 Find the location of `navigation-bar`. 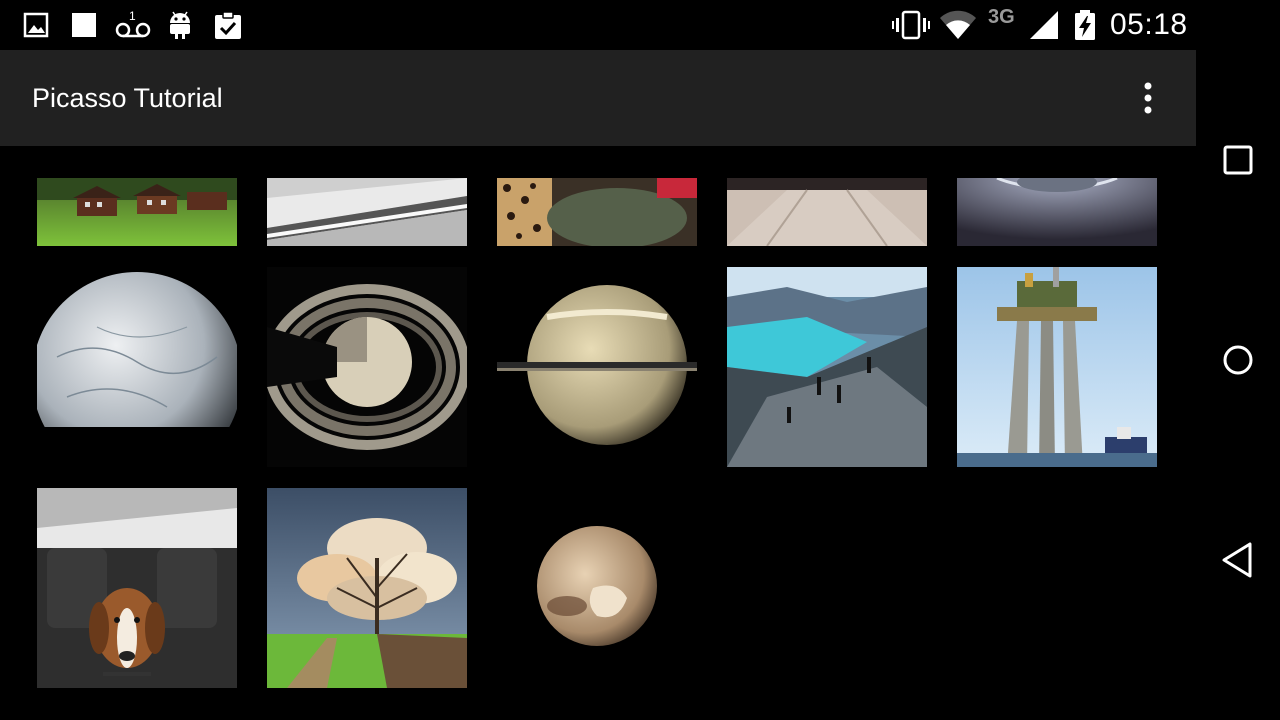

navigation-bar is located at coordinates (1238, 360).